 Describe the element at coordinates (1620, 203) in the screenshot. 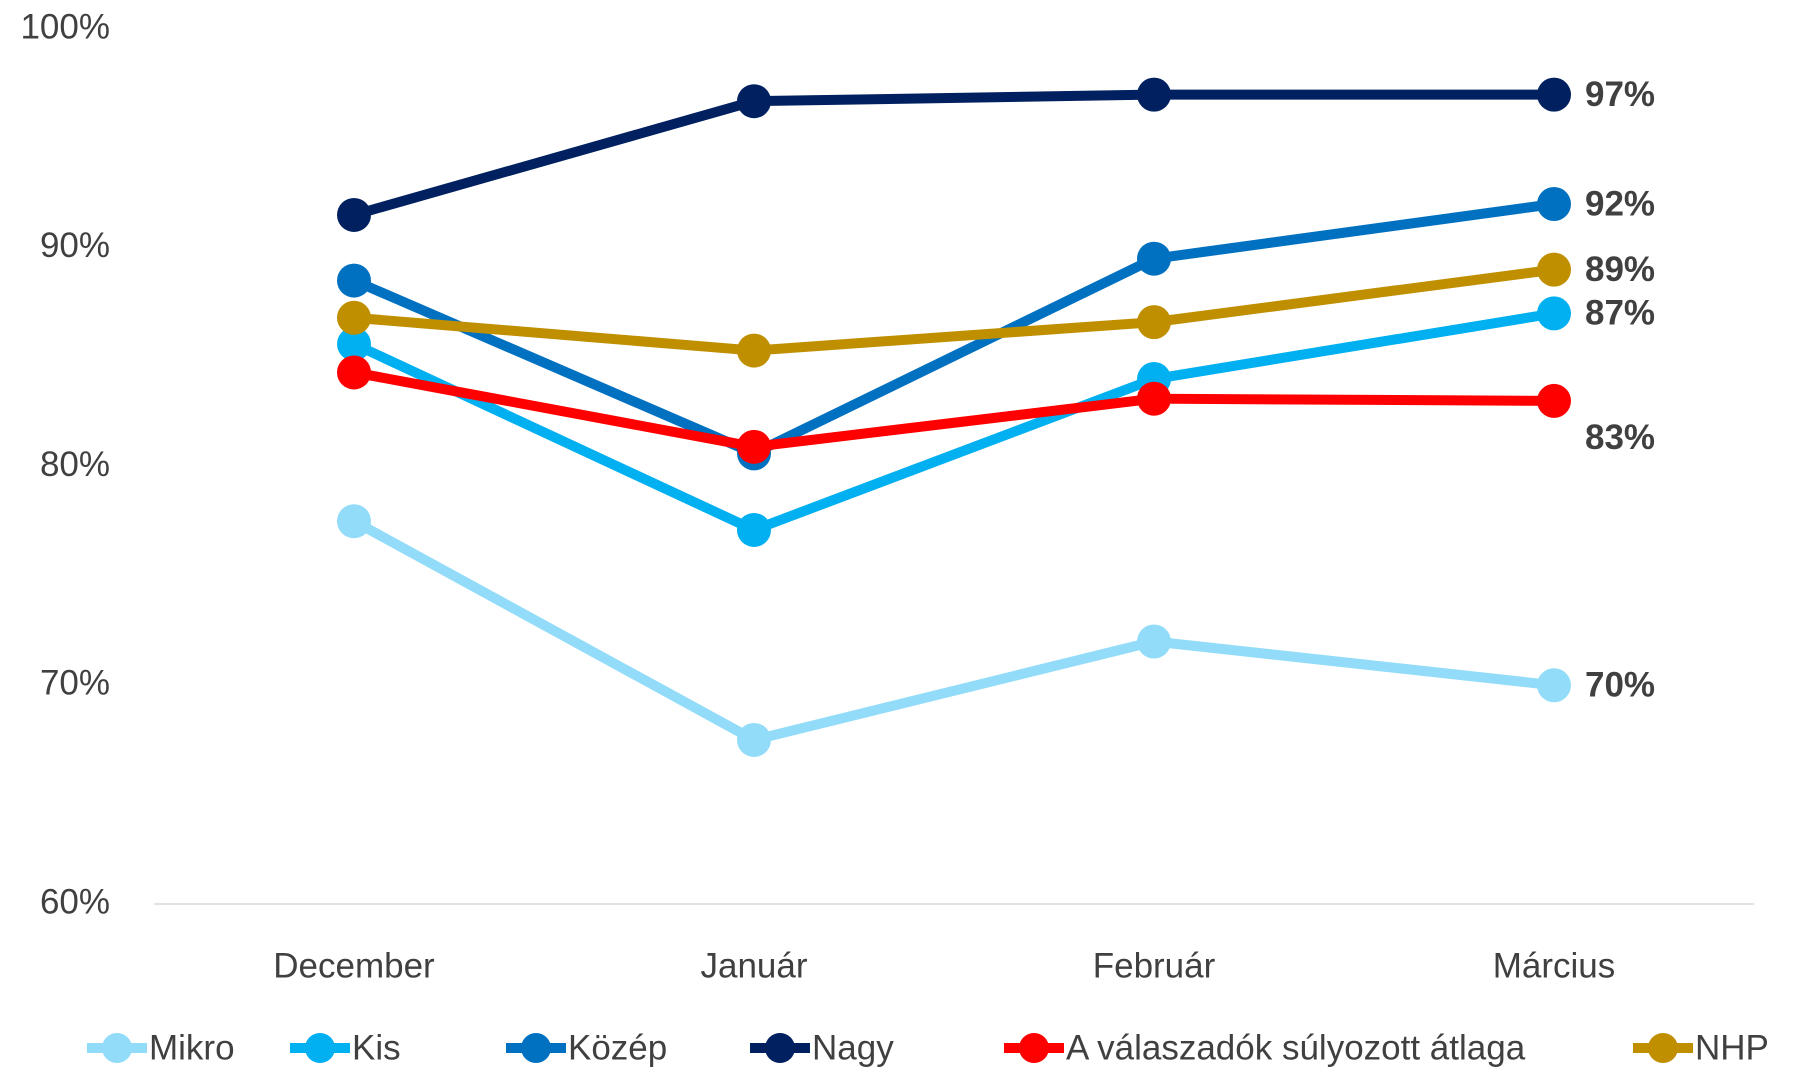

I see `value-label: 92%` at that location.